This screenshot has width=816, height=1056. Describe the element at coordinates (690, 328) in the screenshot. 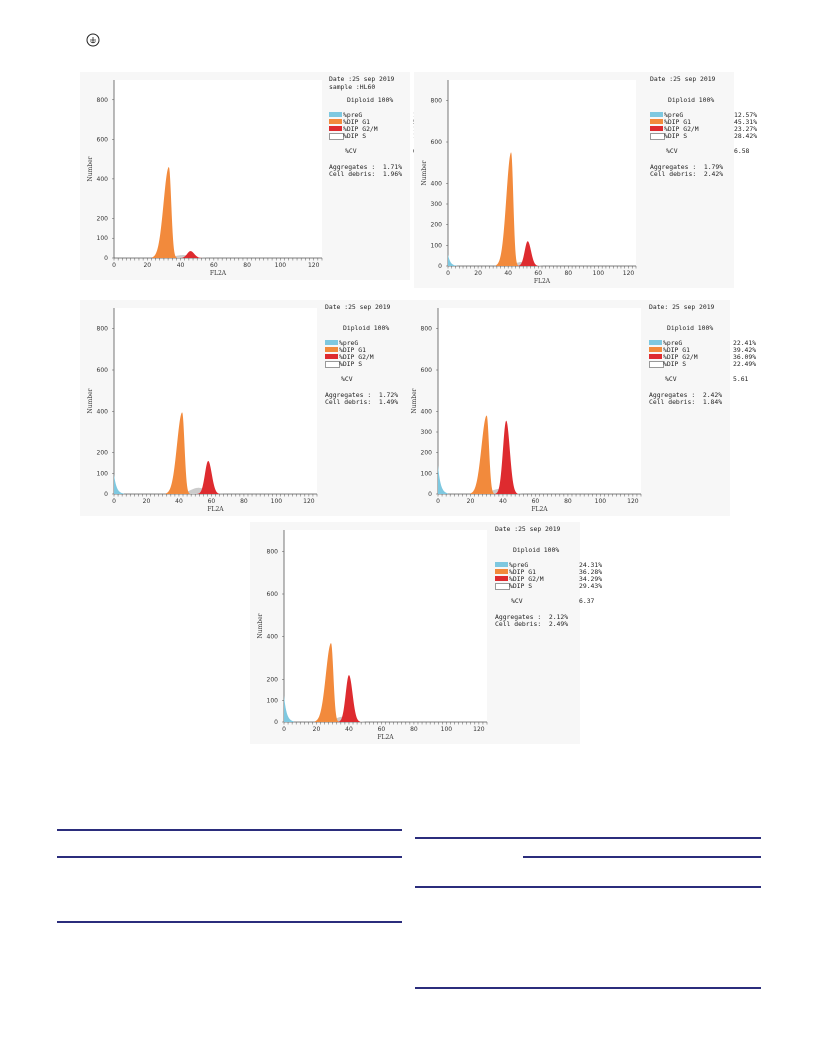

I see `diploid-label: Diploid 100%` at that location.